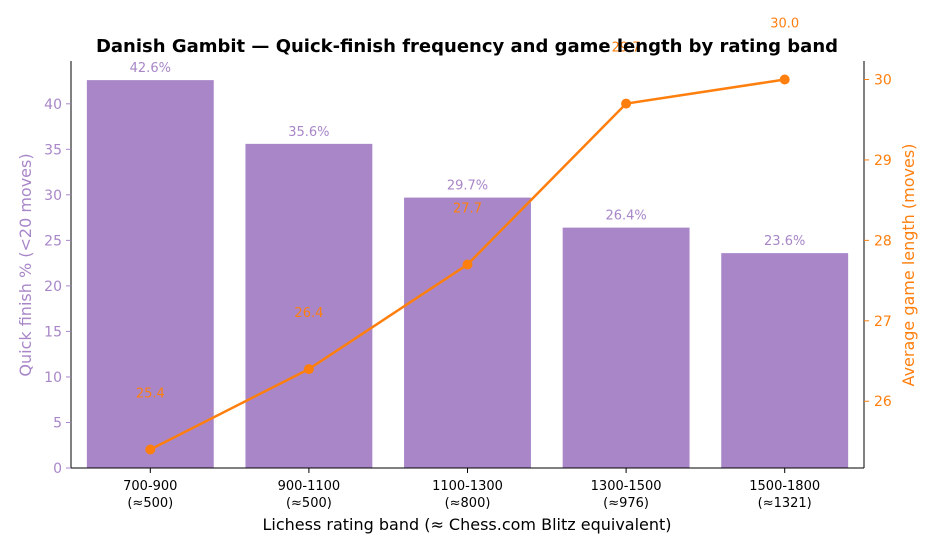 This screenshot has height=550, width=935. I want to click on line-value-label: 29.7, so click(626, 48).